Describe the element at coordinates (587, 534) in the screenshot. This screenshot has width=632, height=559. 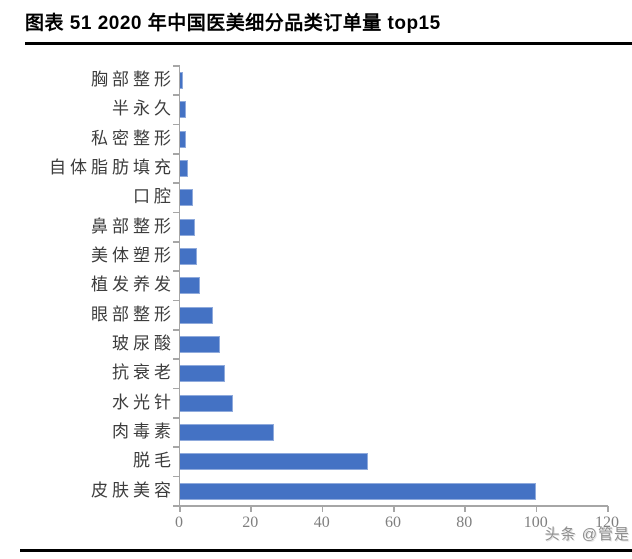
I see `watermark: 头条 @管是` at that location.